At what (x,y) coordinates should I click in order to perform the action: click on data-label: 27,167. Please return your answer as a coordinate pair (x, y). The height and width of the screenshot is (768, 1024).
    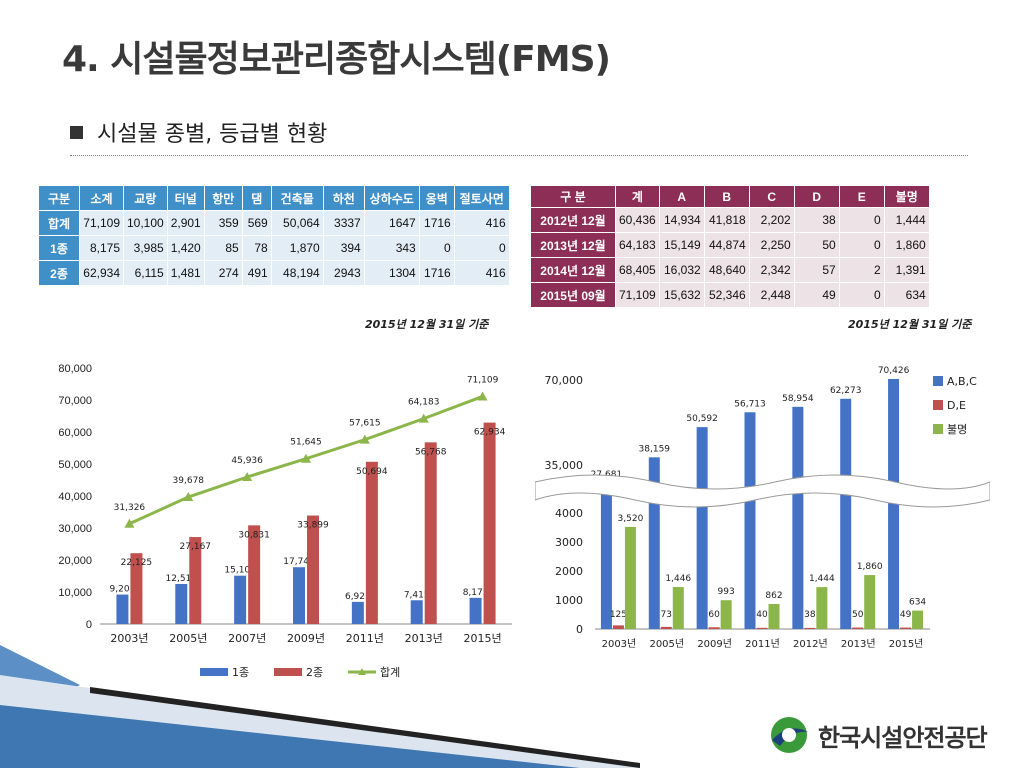
    Looking at the image, I should click on (196, 547).